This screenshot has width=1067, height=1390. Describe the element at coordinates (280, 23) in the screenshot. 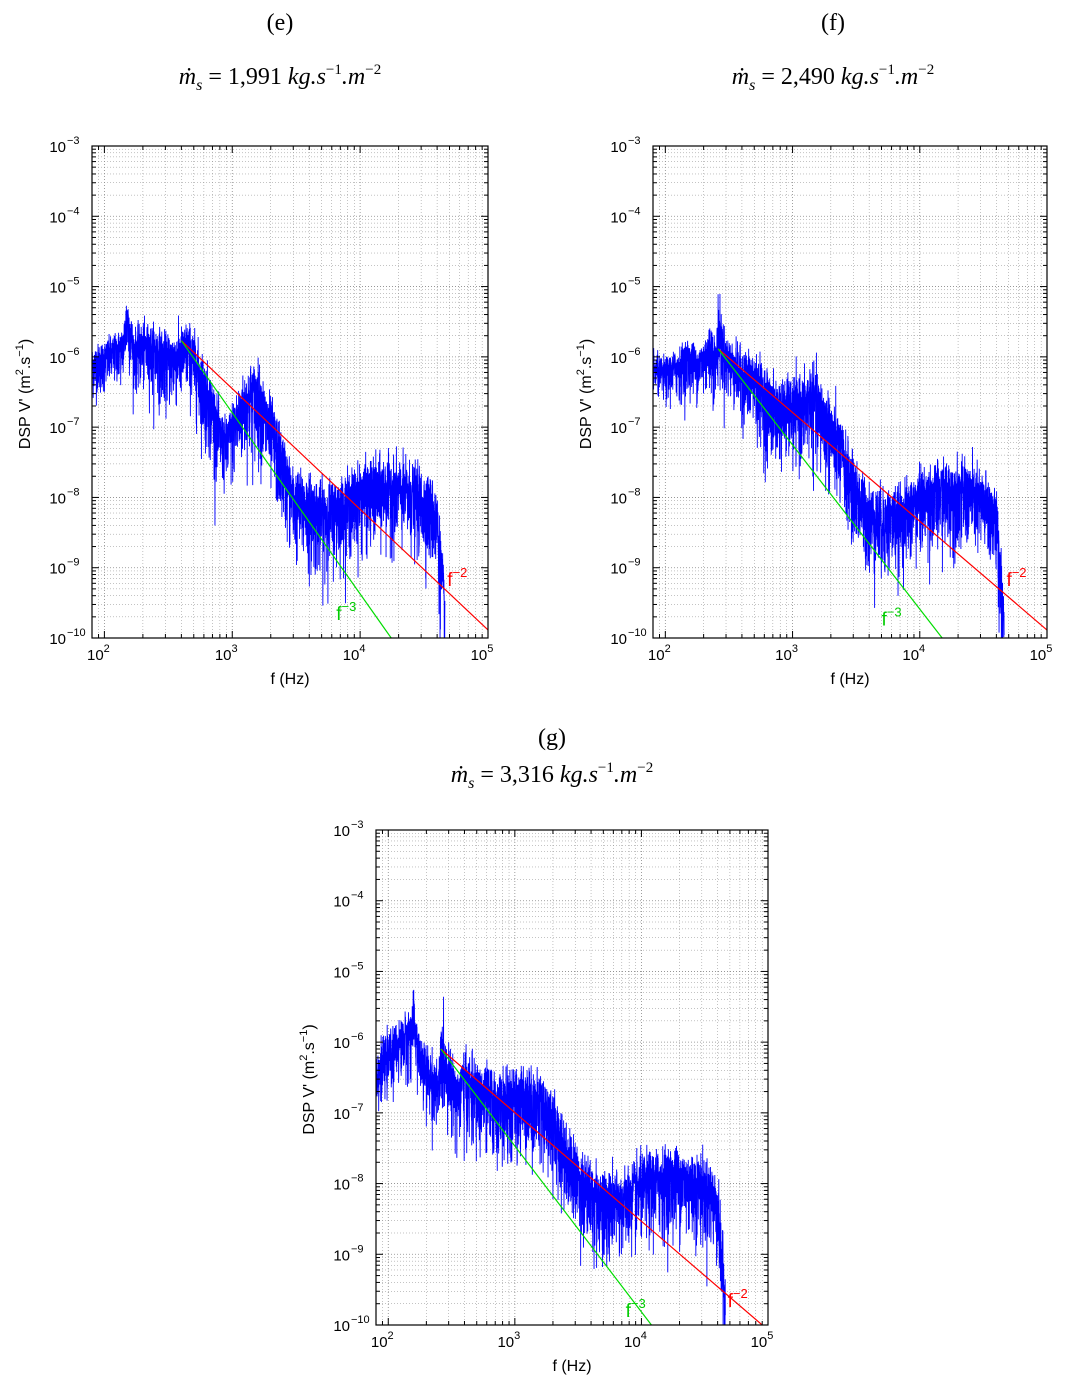

I see `panel-label: (e)` at that location.